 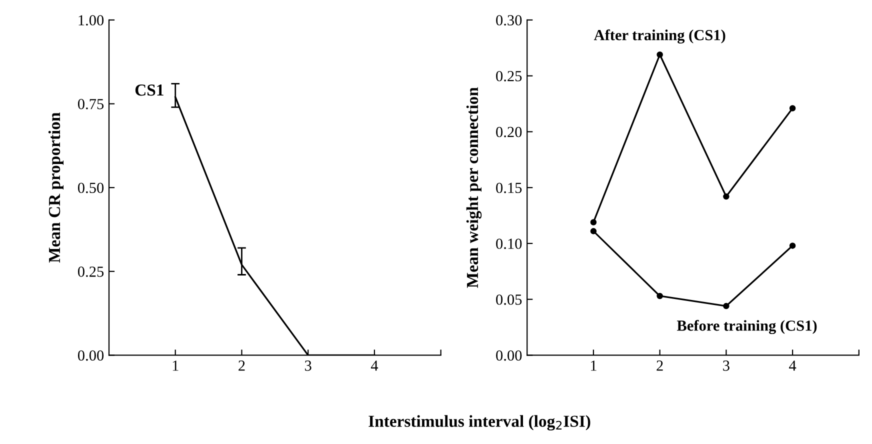 I want to click on y-tick-label: 1.00, so click(x=91, y=20).